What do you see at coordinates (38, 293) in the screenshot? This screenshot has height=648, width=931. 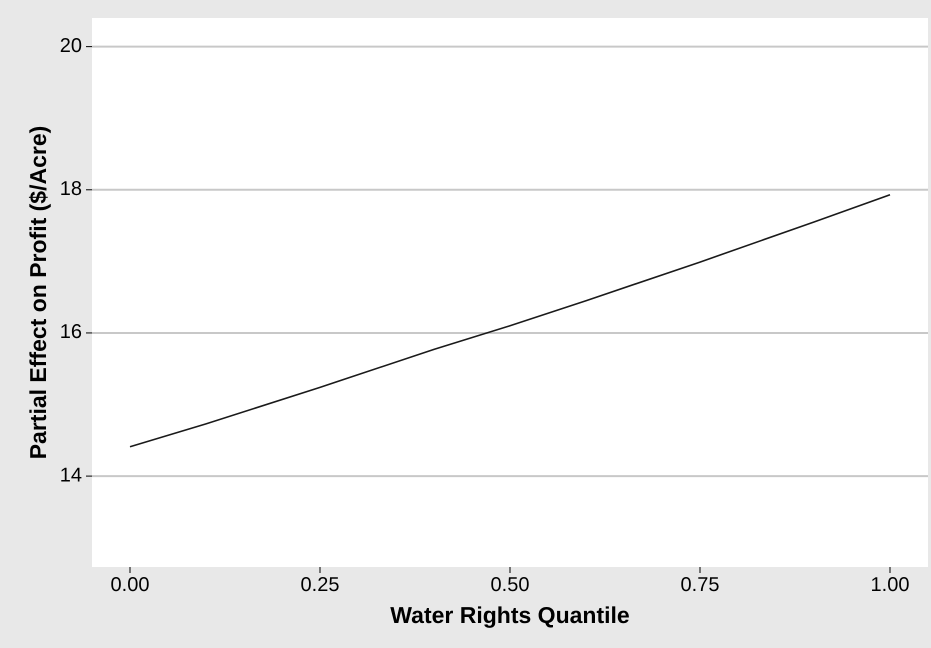 I see `y-axis-title: Partial Effect on Profit ($/Acre)` at bounding box center [38, 293].